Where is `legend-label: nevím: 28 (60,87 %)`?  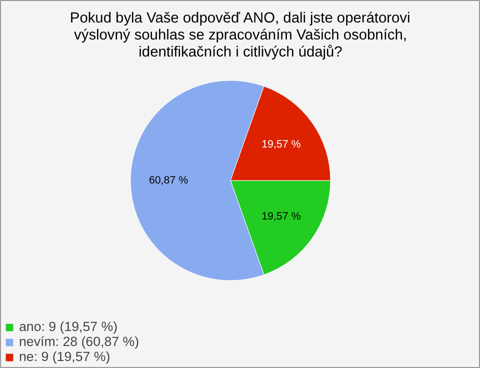
legend-label: nevím: 28 (60,87 %) is located at coordinates (79, 341).